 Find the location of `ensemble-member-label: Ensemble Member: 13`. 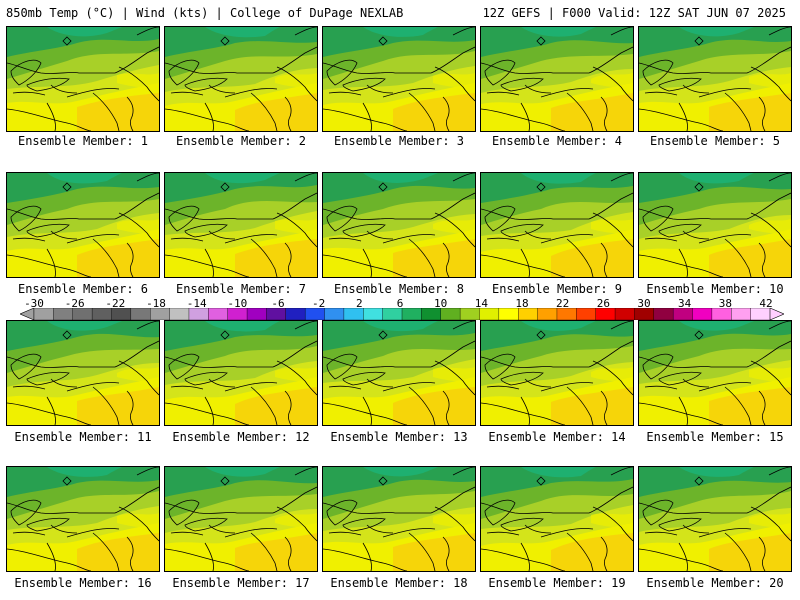

ensemble-member-label: Ensemble Member: 13 is located at coordinates (399, 437).